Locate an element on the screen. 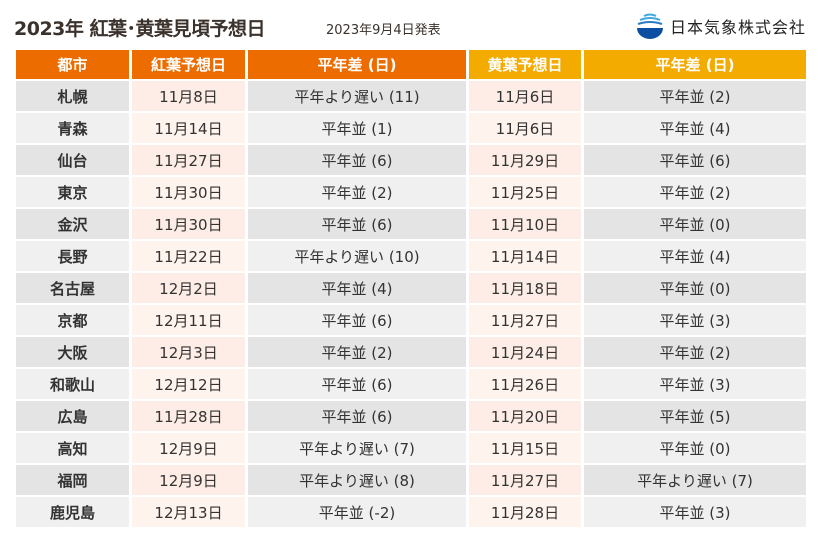 The width and height of the screenshot is (823, 542). cell-koyo-date: 12月3日 is located at coordinates (188, 352).